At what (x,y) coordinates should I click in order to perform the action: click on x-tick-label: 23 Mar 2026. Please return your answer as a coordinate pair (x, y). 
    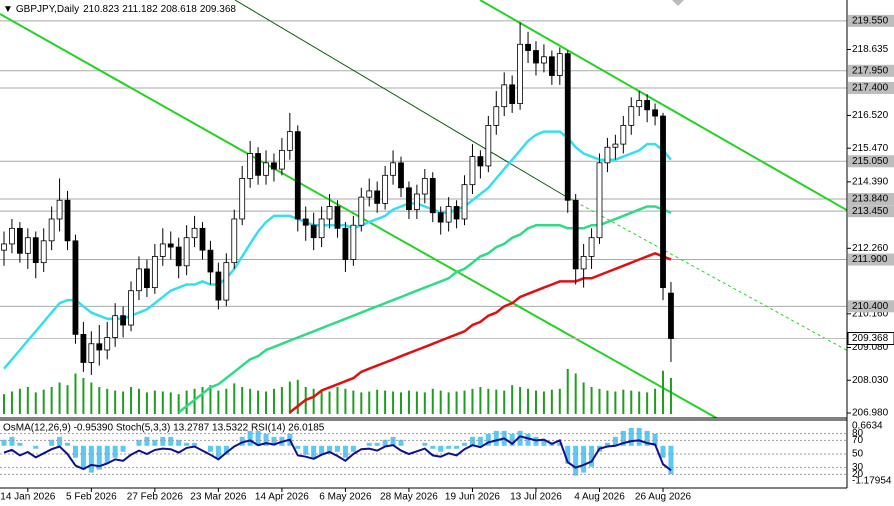
    Looking at the image, I should click on (218, 497).